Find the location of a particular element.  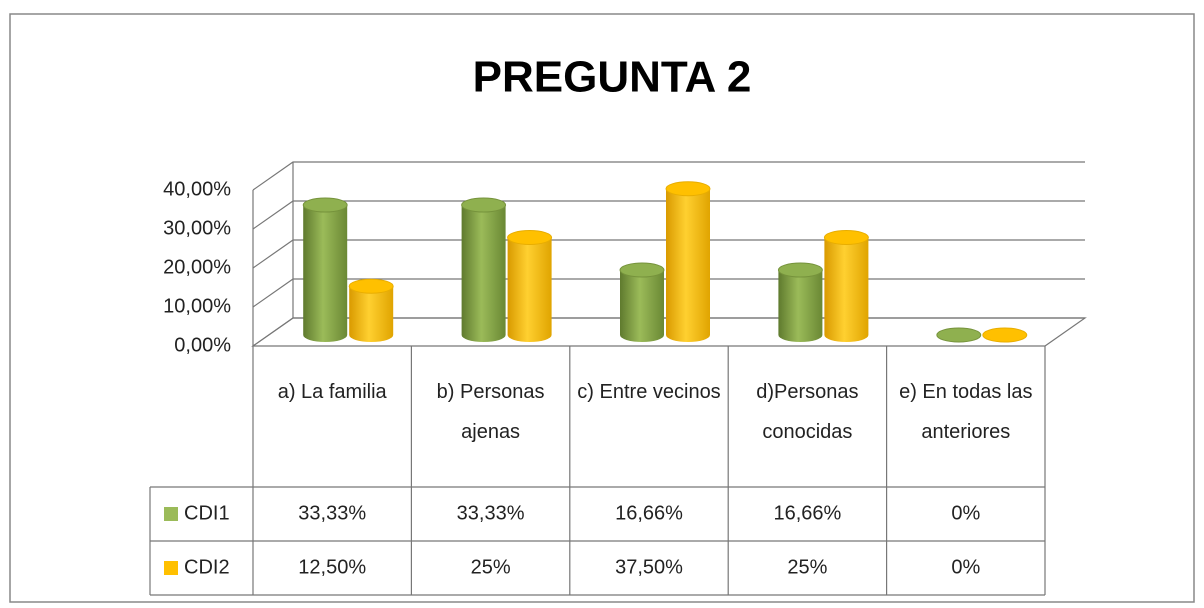

legend-label: CDI2 is located at coordinates (207, 567).